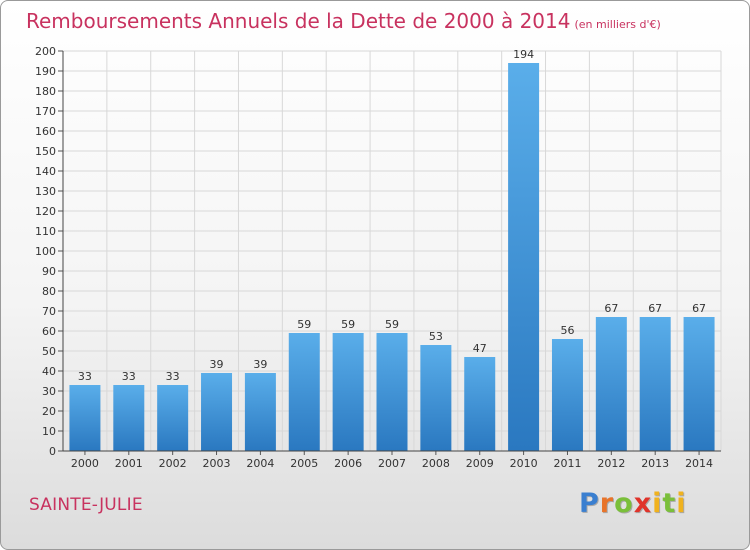  What do you see at coordinates (567, 463) in the screenshot?
I see `x-tick-label: 2011` at bounding box center [567, 463].